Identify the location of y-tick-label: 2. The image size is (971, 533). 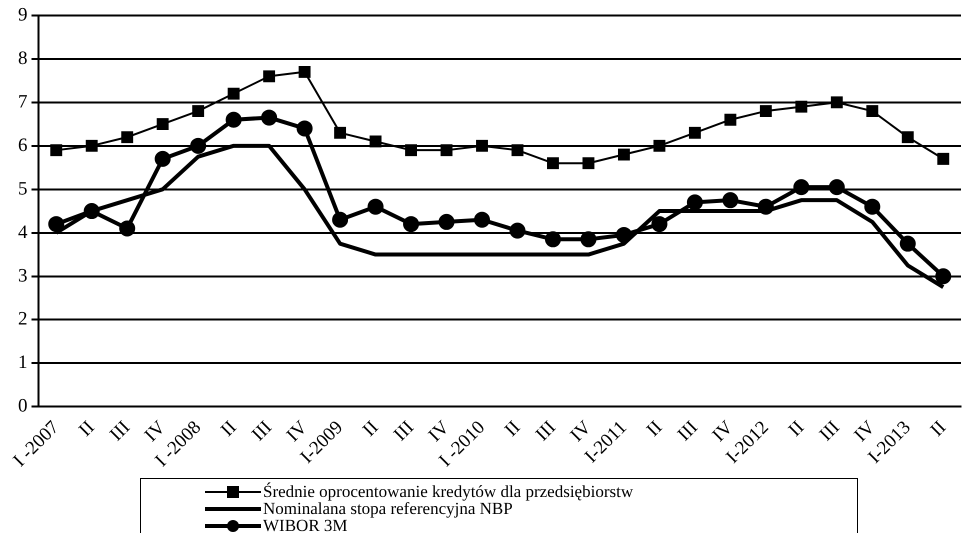
(23, 319).